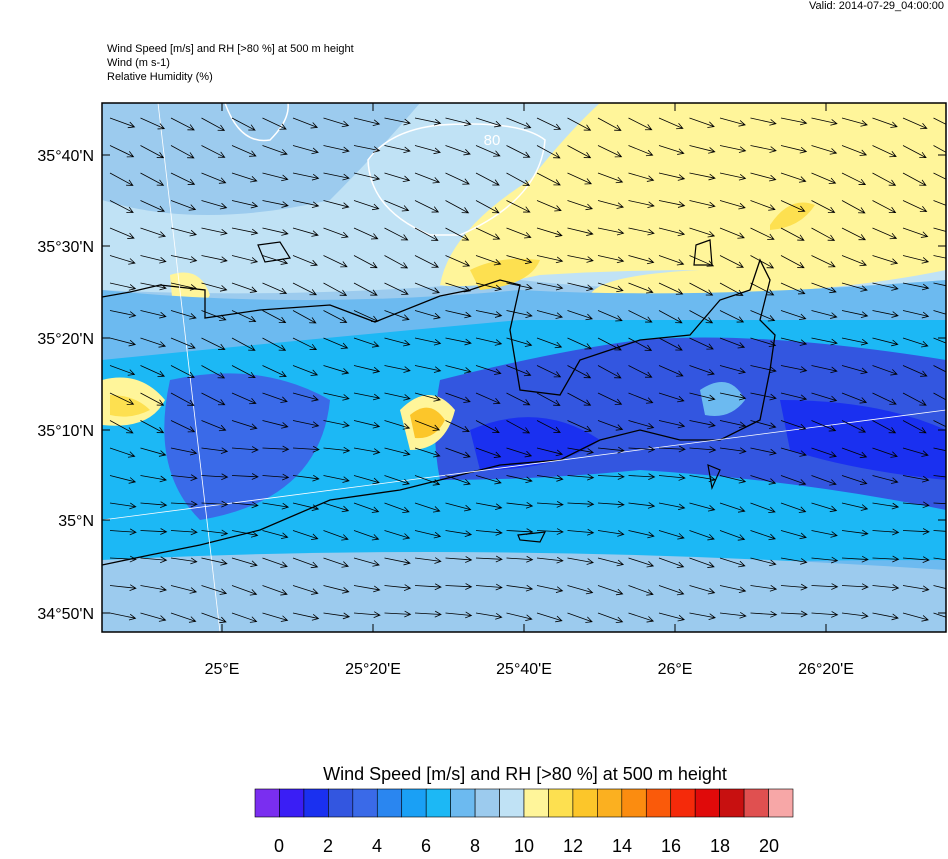  Describe the element at coordinates (876, 6) in the screenshot. I see `valid-time: Valid: 2014-07-29_04:00:00` at that location.